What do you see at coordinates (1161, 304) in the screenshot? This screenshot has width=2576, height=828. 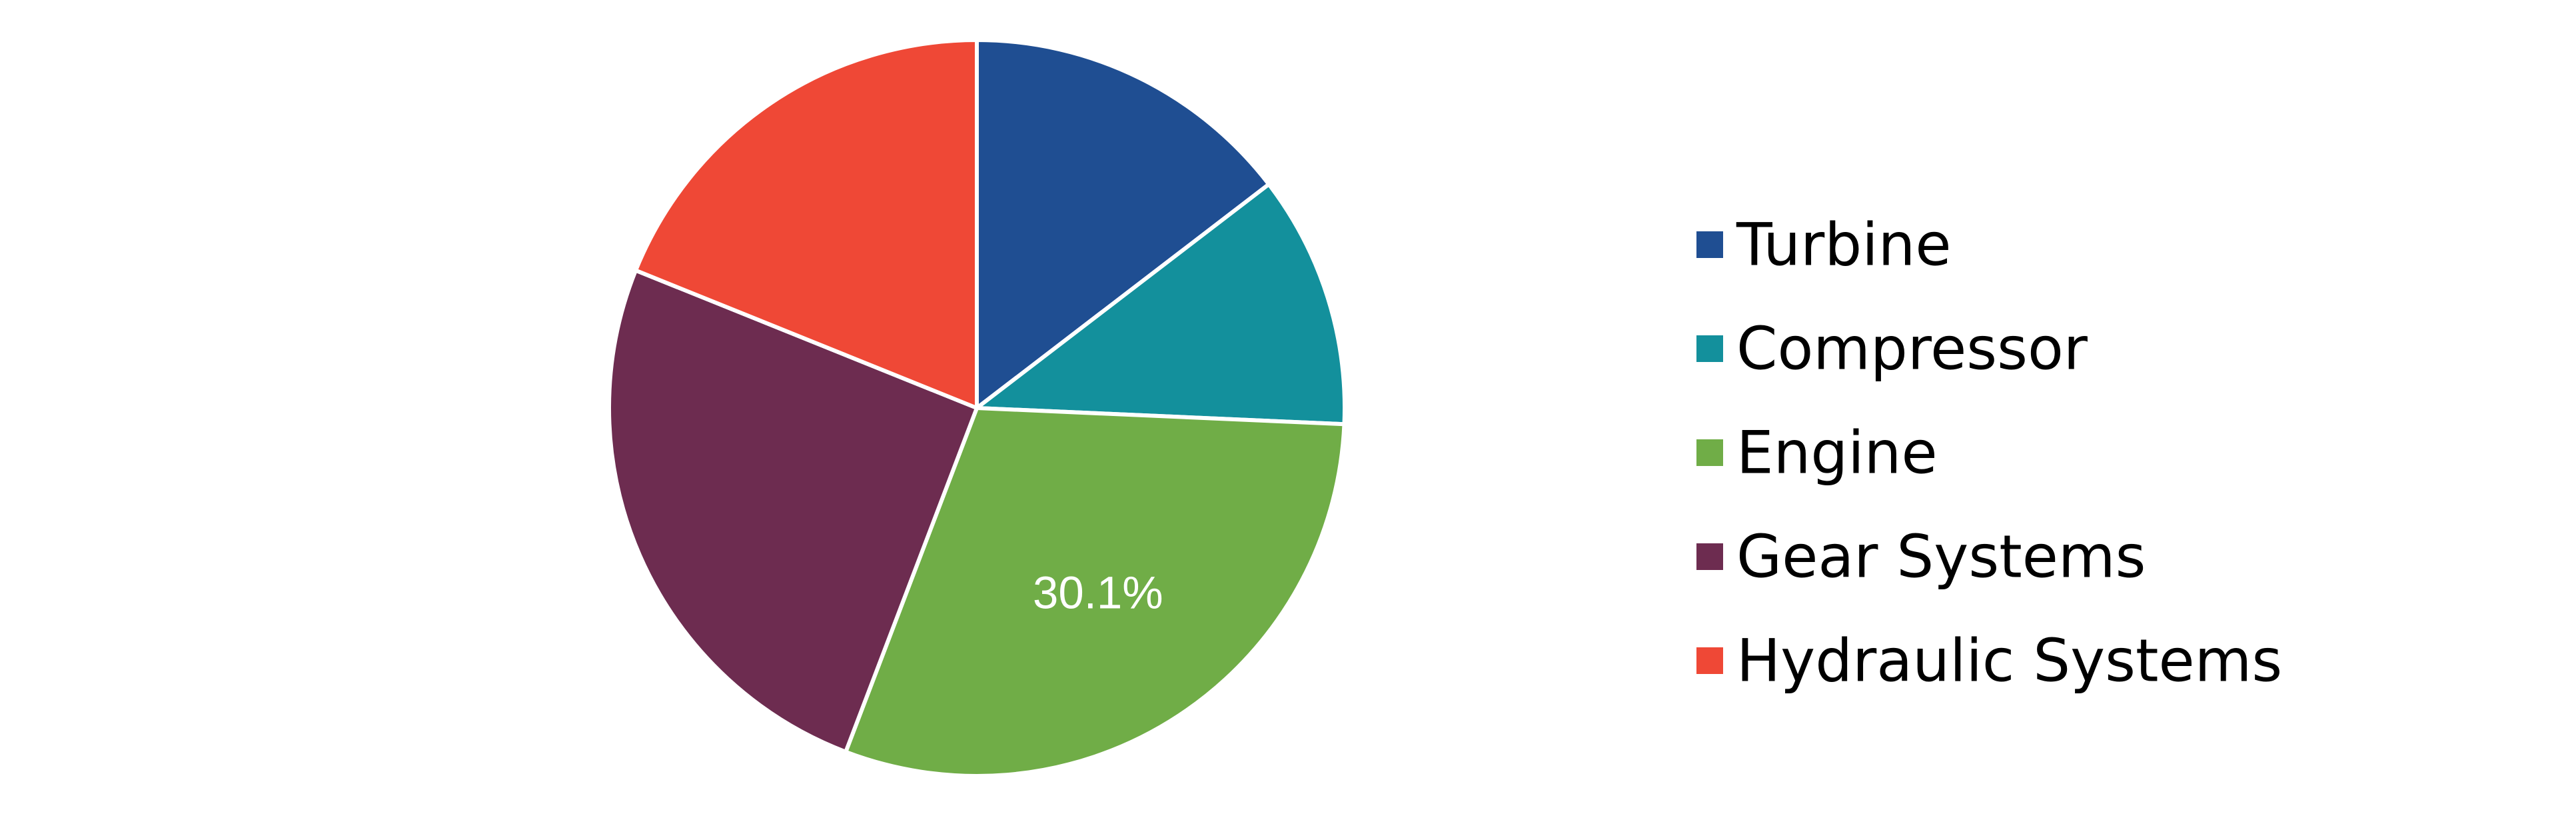 I see `pie-slice-compressor` at bounding box center [1161, 304].